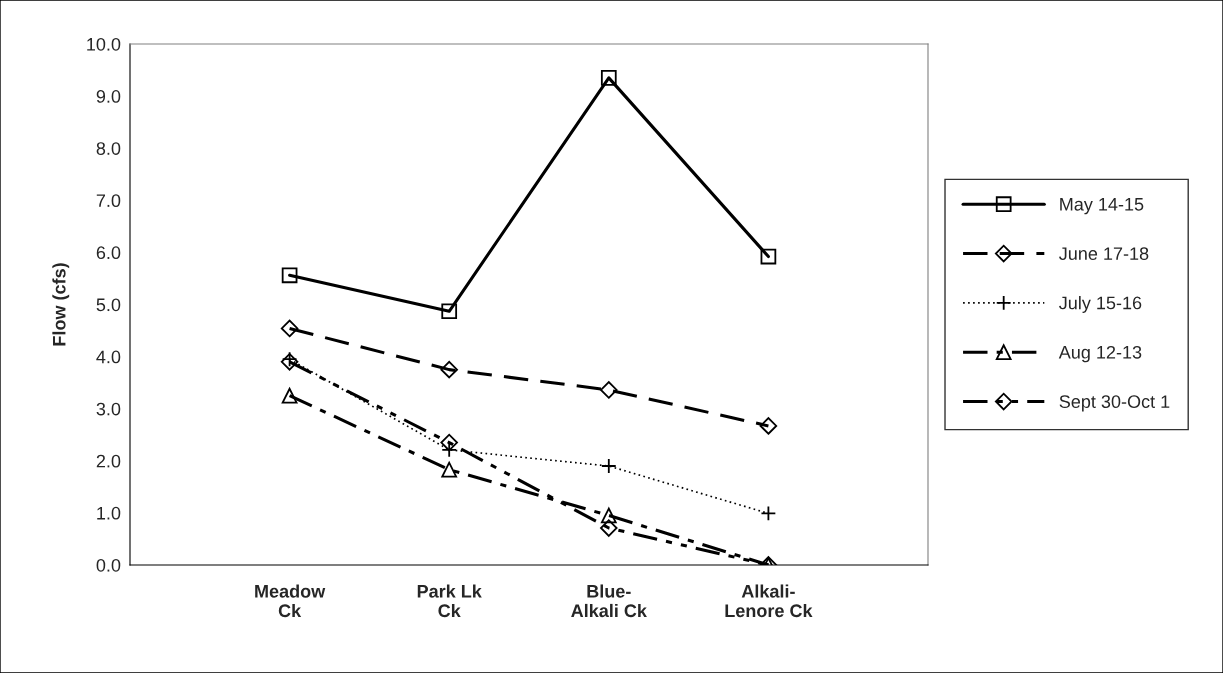 The height and width of the screenshot is (673, 1223). I want to click on y-tick-label: 9.0, so click(108, 96).